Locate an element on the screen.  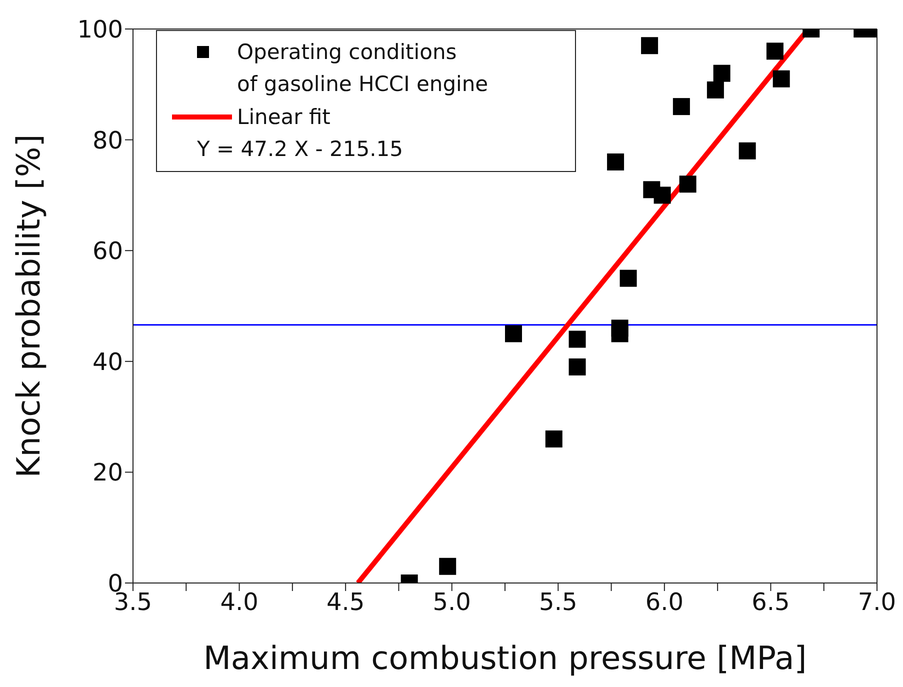
x-tick-label: 4.0 is located at coordinates (239, 602).